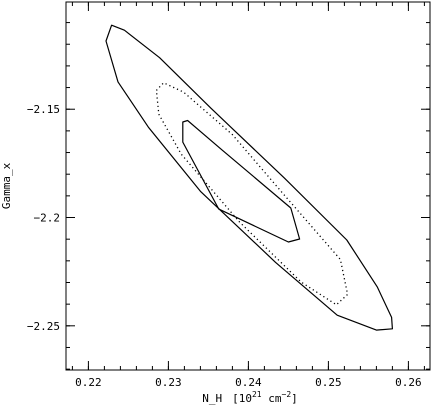 This screenshot has width=432, height=414. What do you see at coordinates (168, 382) in the screenshot?
I see `x-tick-label: 0.23` at bounding box center [168, 382].